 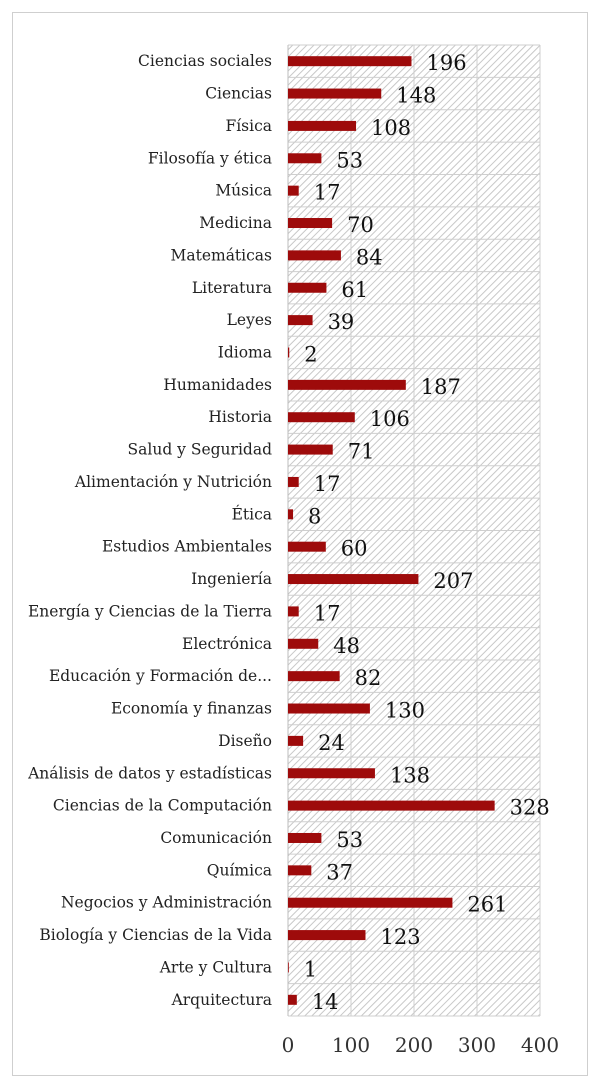 What do you see at coordinates (166, 903) in the screenshot?
I see `category-label: Negocios y Administración` at bounding box center [166, 903].